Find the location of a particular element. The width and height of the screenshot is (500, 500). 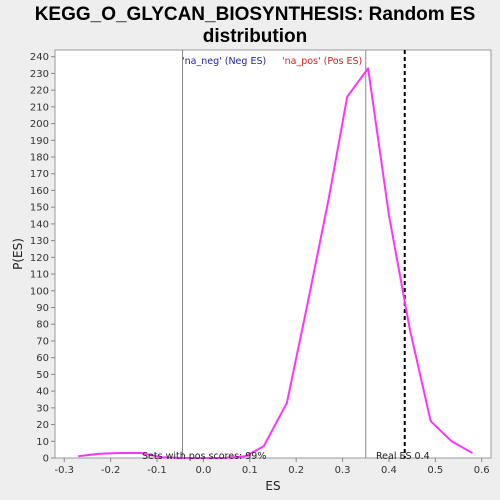

y-tick-label: 10 is located at coordinates (42, 442).